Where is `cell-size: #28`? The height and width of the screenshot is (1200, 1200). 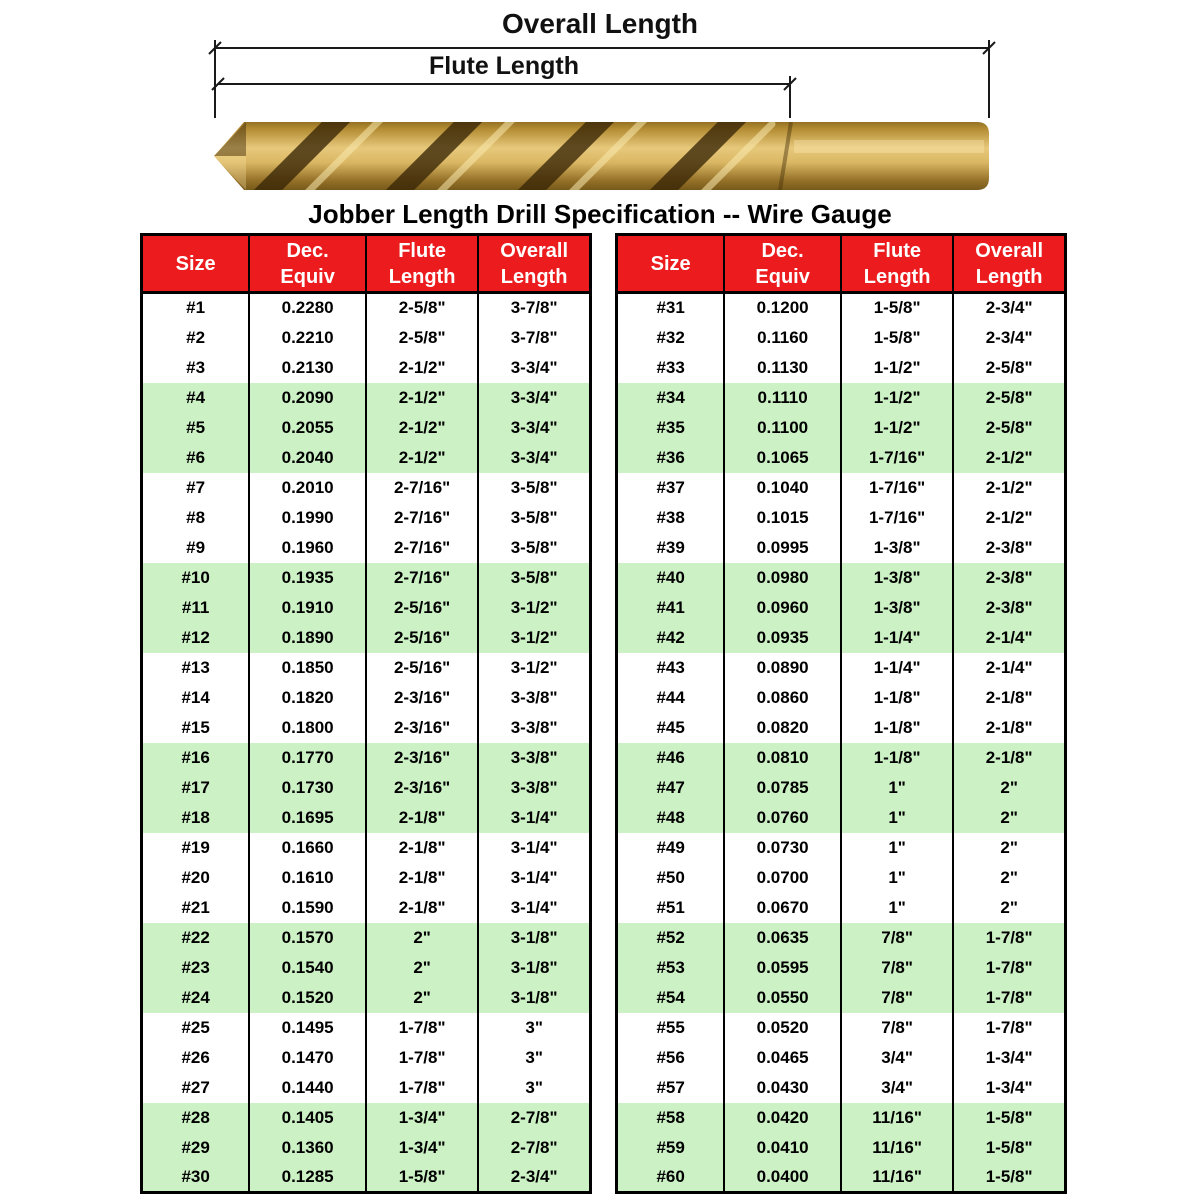 cell-size: #28 is located at coordinates (195, 1117).